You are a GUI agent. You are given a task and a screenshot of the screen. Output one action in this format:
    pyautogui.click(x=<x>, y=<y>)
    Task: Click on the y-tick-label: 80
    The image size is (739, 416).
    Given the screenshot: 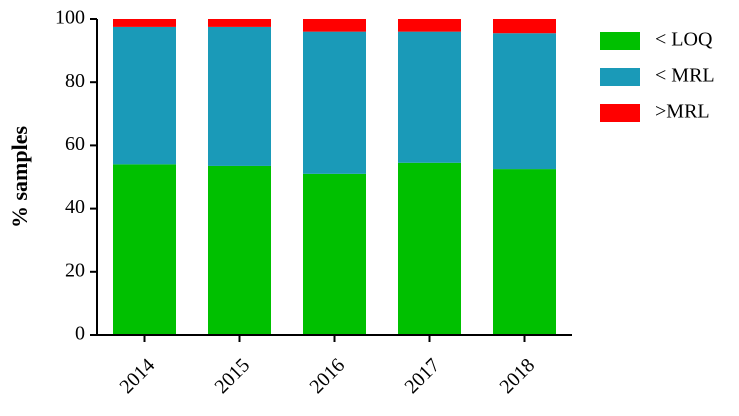 What is the action you would take?
    pyautogui.click(x=75, y=81)
    